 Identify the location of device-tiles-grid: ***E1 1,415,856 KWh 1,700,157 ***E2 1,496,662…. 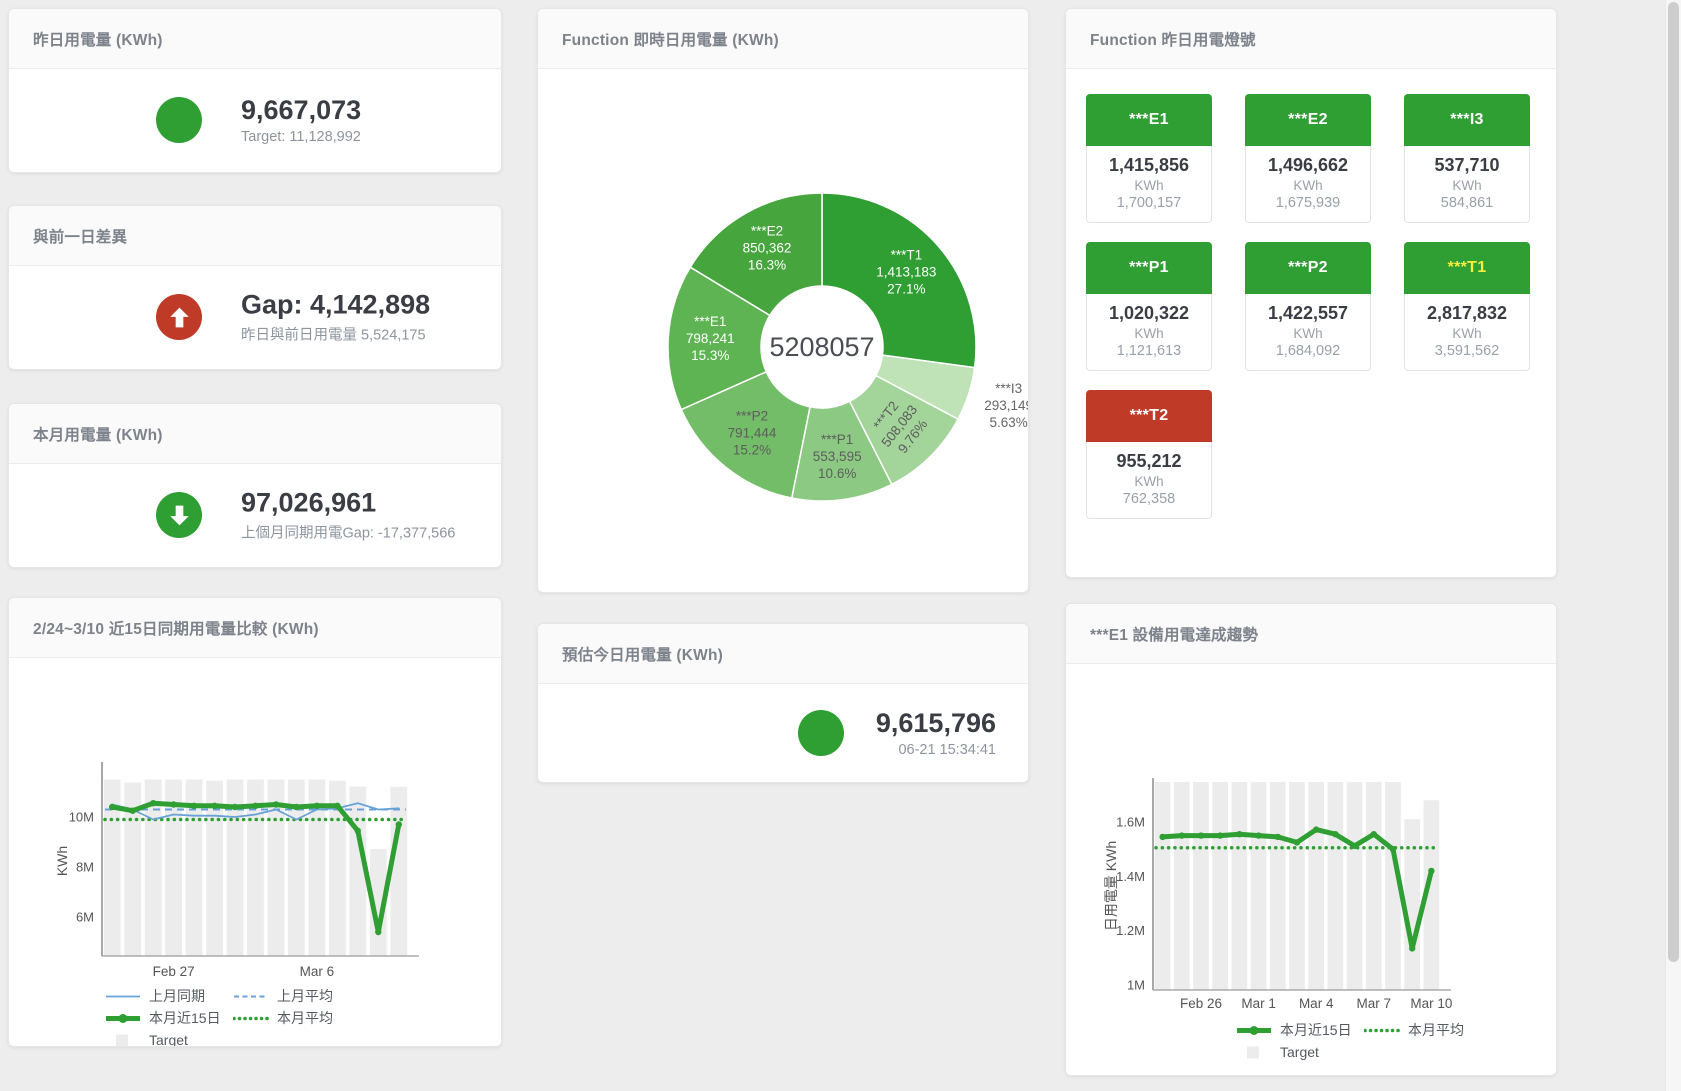
(1311, 294).